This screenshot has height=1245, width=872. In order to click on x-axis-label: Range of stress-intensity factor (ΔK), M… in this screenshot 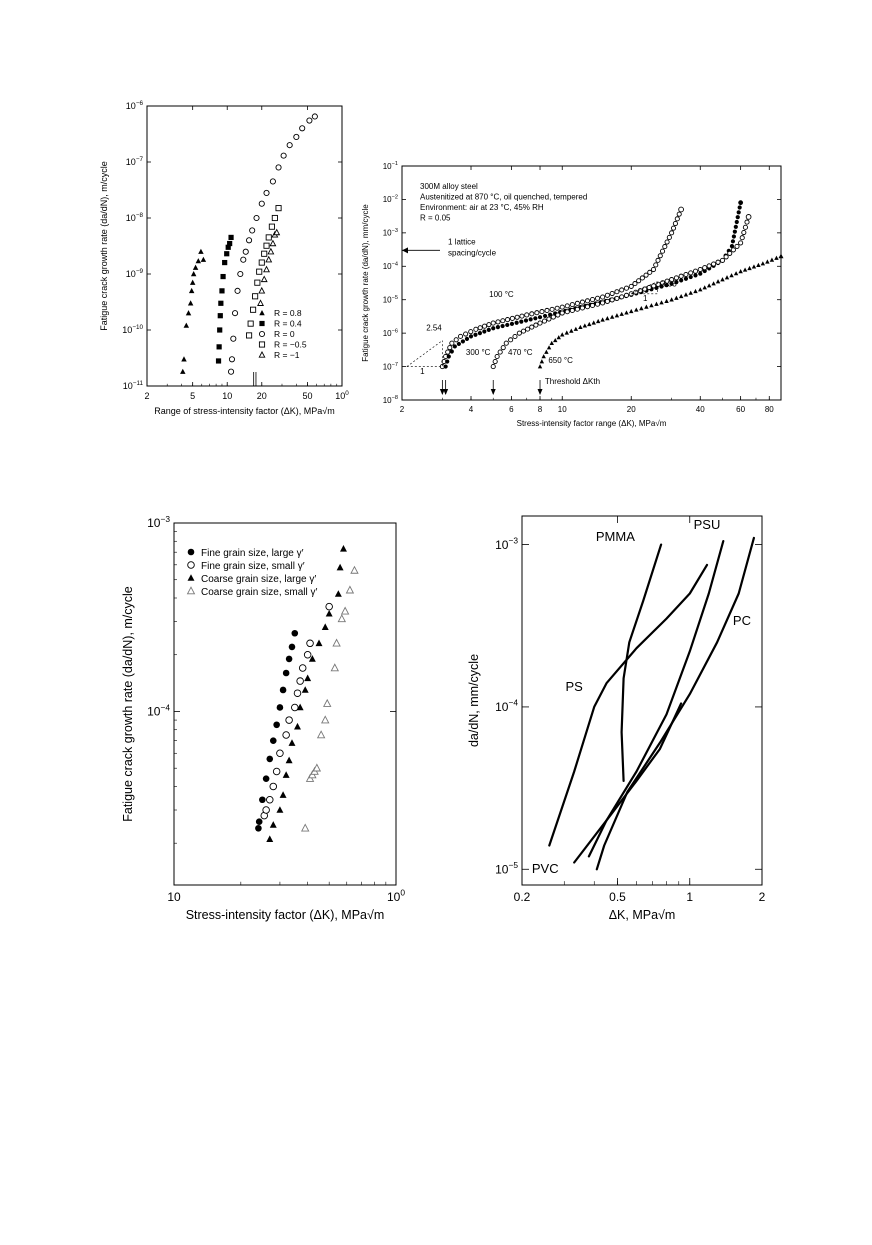, I will do `click(244, 411)`.